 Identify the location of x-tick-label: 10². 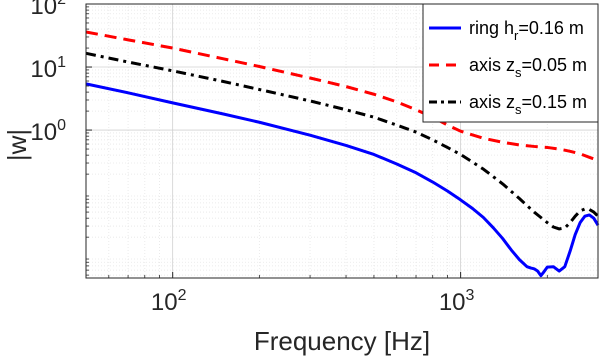
(169, 301).